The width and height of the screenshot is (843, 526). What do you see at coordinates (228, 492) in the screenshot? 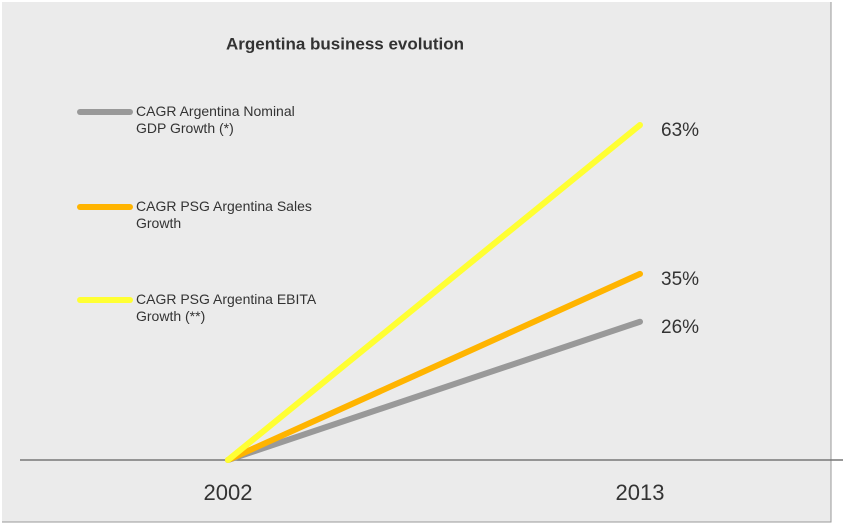
I see `x-tick-label: 2002` at bounding box center [228, 492].